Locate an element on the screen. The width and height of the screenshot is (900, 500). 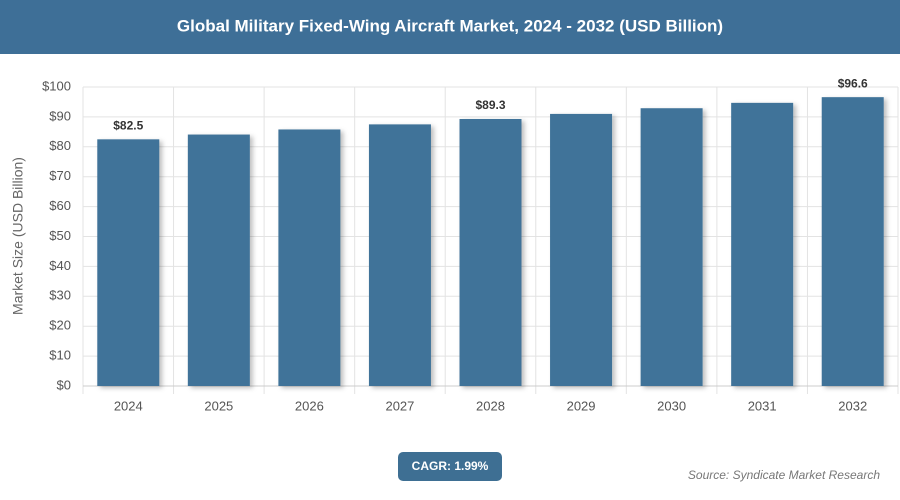
y-tick-label: $30 is located at coordinates (60, 295).